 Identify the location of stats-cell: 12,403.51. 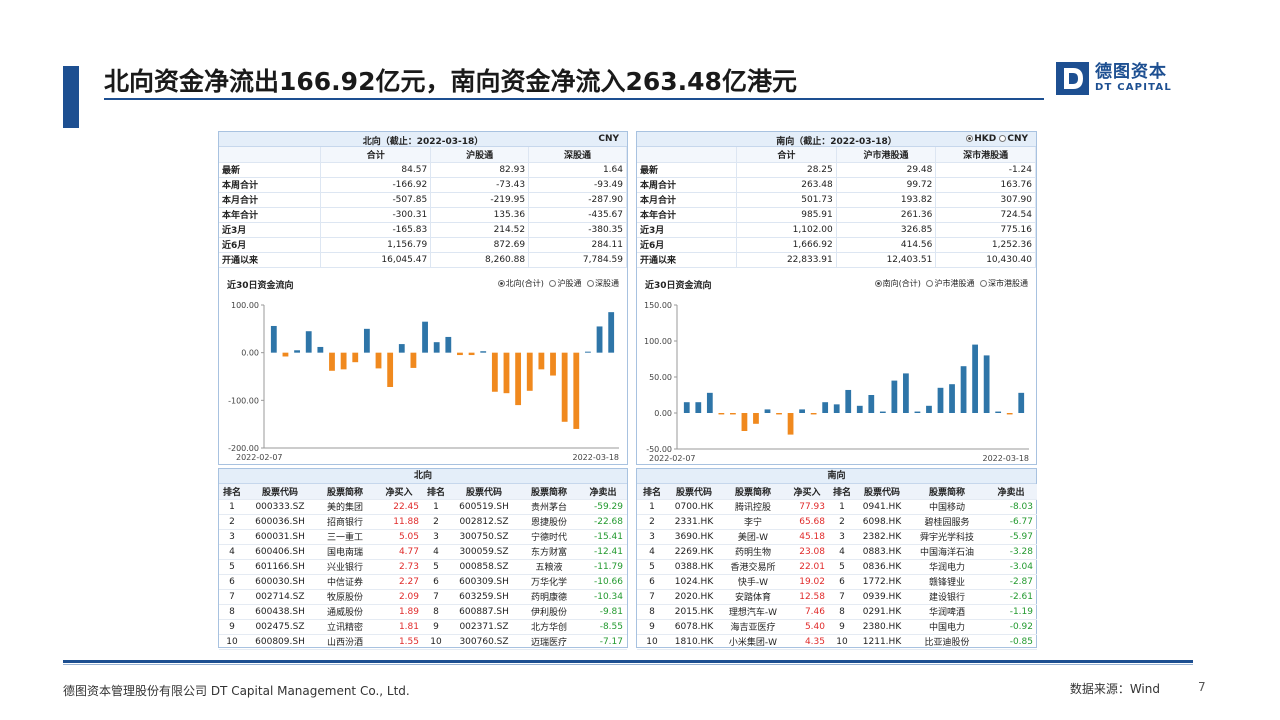
(886, 260).